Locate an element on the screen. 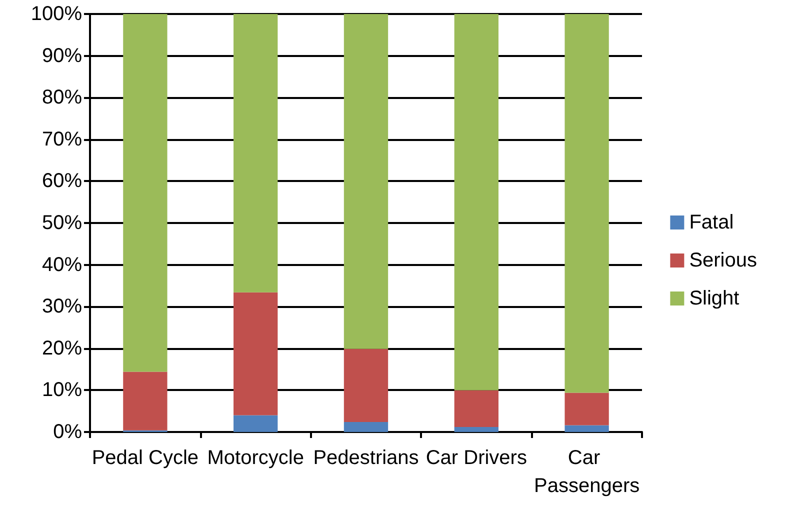 The width and height of the screenshot is (792, 521). x-tick-label: Pedestrians is located at coordinates (366, 458).